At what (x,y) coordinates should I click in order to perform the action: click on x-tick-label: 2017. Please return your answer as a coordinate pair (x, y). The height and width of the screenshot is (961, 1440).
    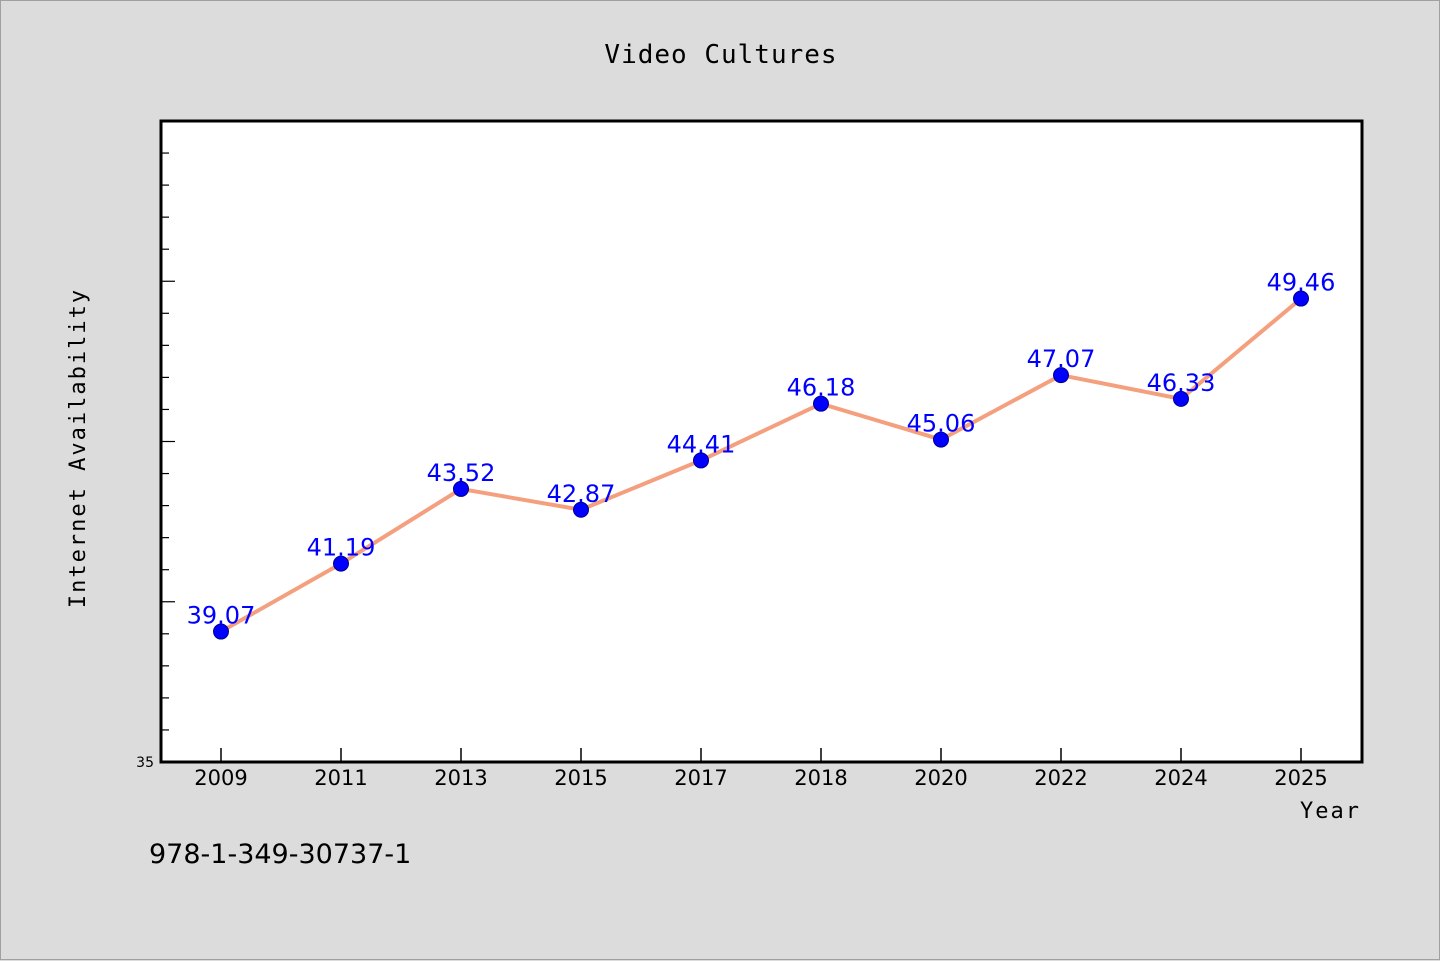
    Looking at the image, I should click on (700, 778).